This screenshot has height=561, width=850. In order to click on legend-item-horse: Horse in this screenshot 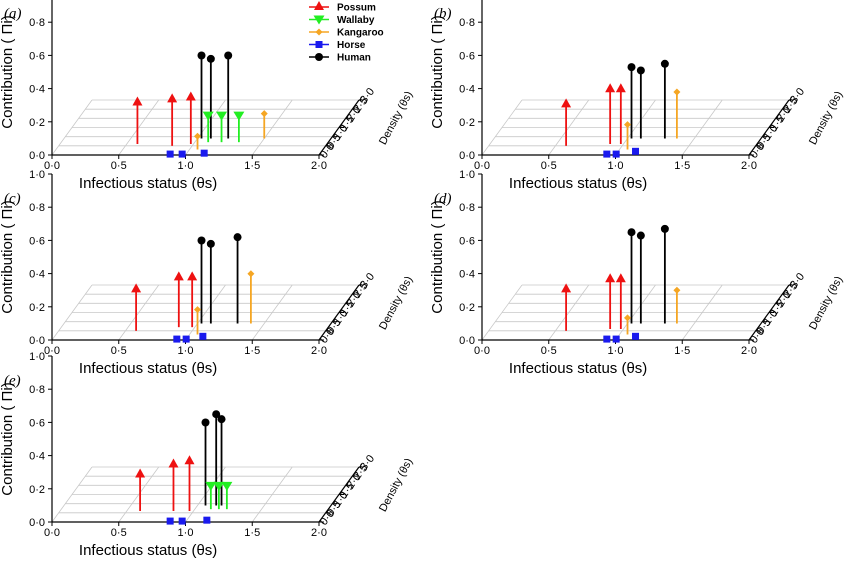, I will do `click(337, 45)`.